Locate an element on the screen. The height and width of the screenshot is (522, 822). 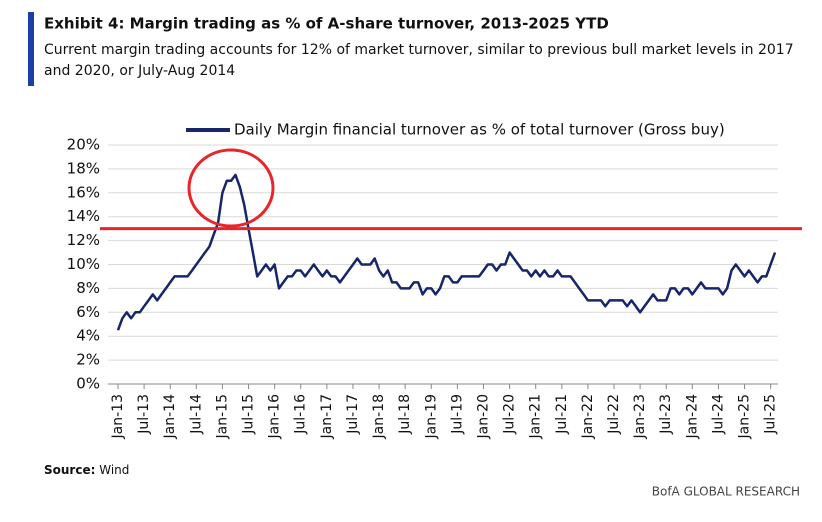
x-tick-label: Jul-24 is located at coordinates (718, 414).